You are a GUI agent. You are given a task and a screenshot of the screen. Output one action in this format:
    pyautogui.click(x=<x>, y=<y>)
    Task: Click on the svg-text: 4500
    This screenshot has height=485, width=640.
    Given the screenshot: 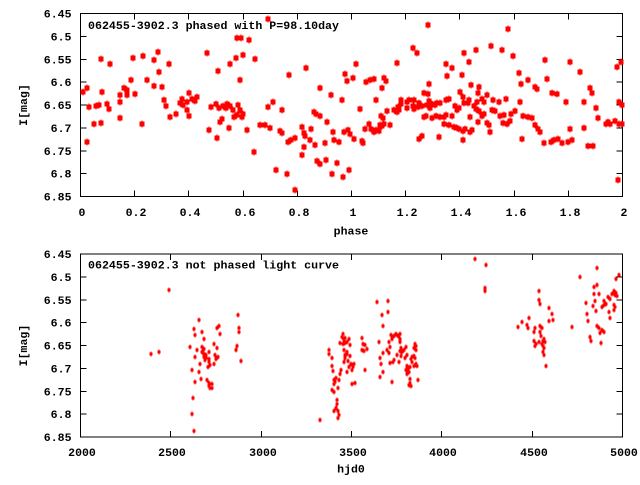 What is the action you would take?
    pyautogui.click(x=534, y=454)
    